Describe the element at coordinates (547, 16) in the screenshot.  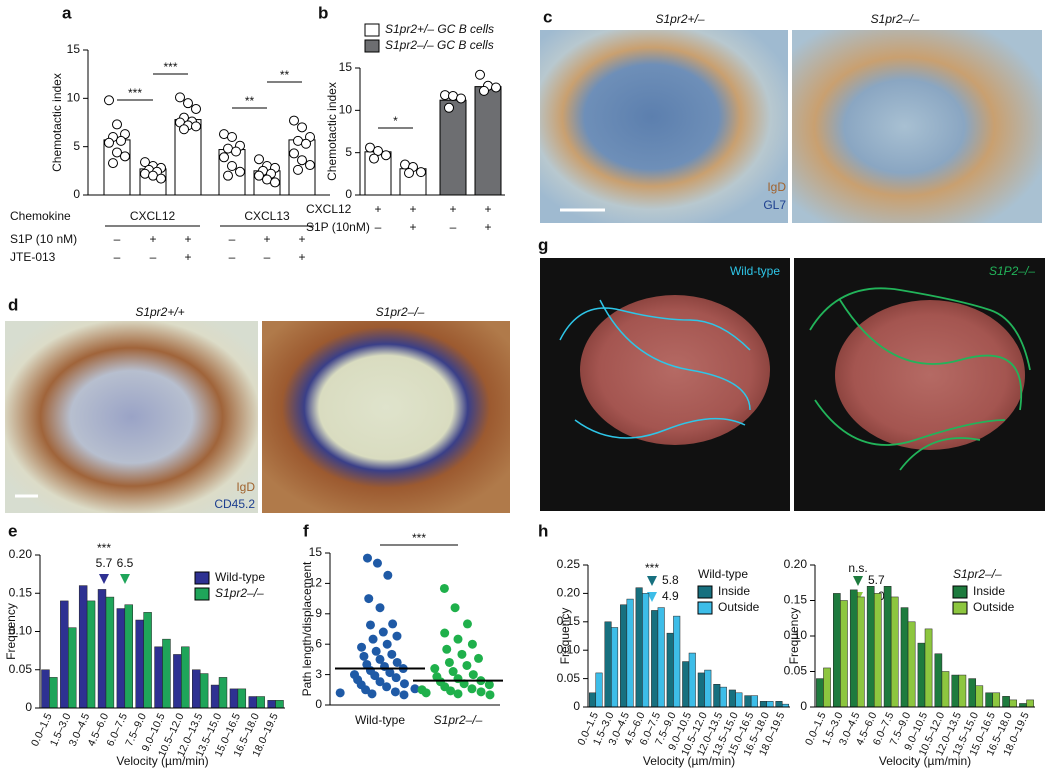
I see `panel-letter: c` at that location.